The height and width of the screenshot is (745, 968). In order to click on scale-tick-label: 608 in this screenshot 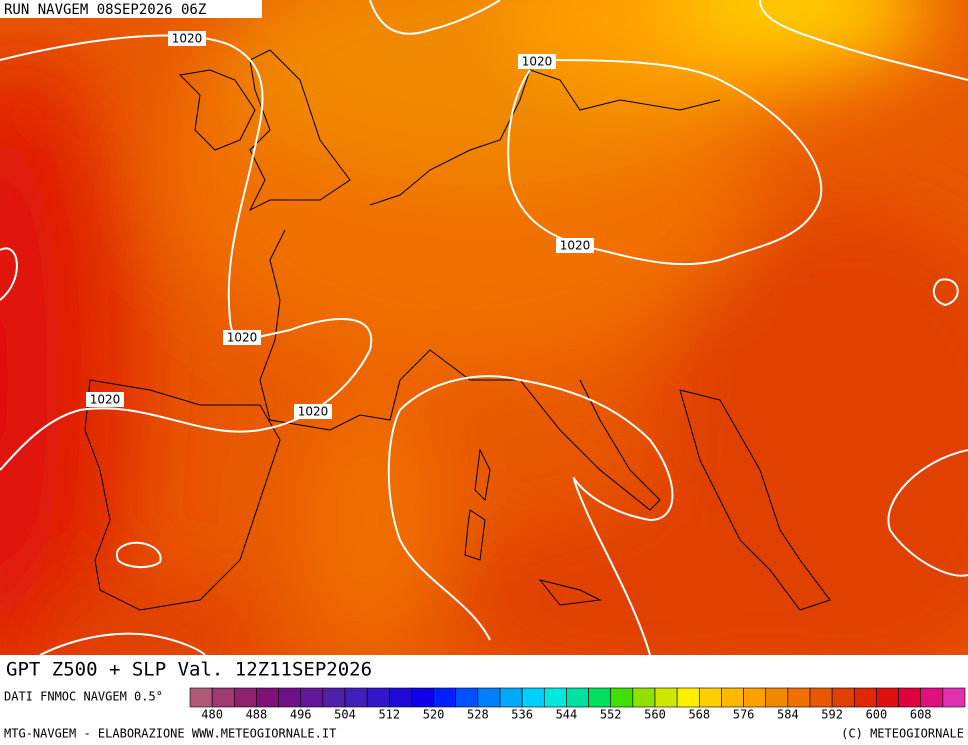, I will do `click(921, 715)`.